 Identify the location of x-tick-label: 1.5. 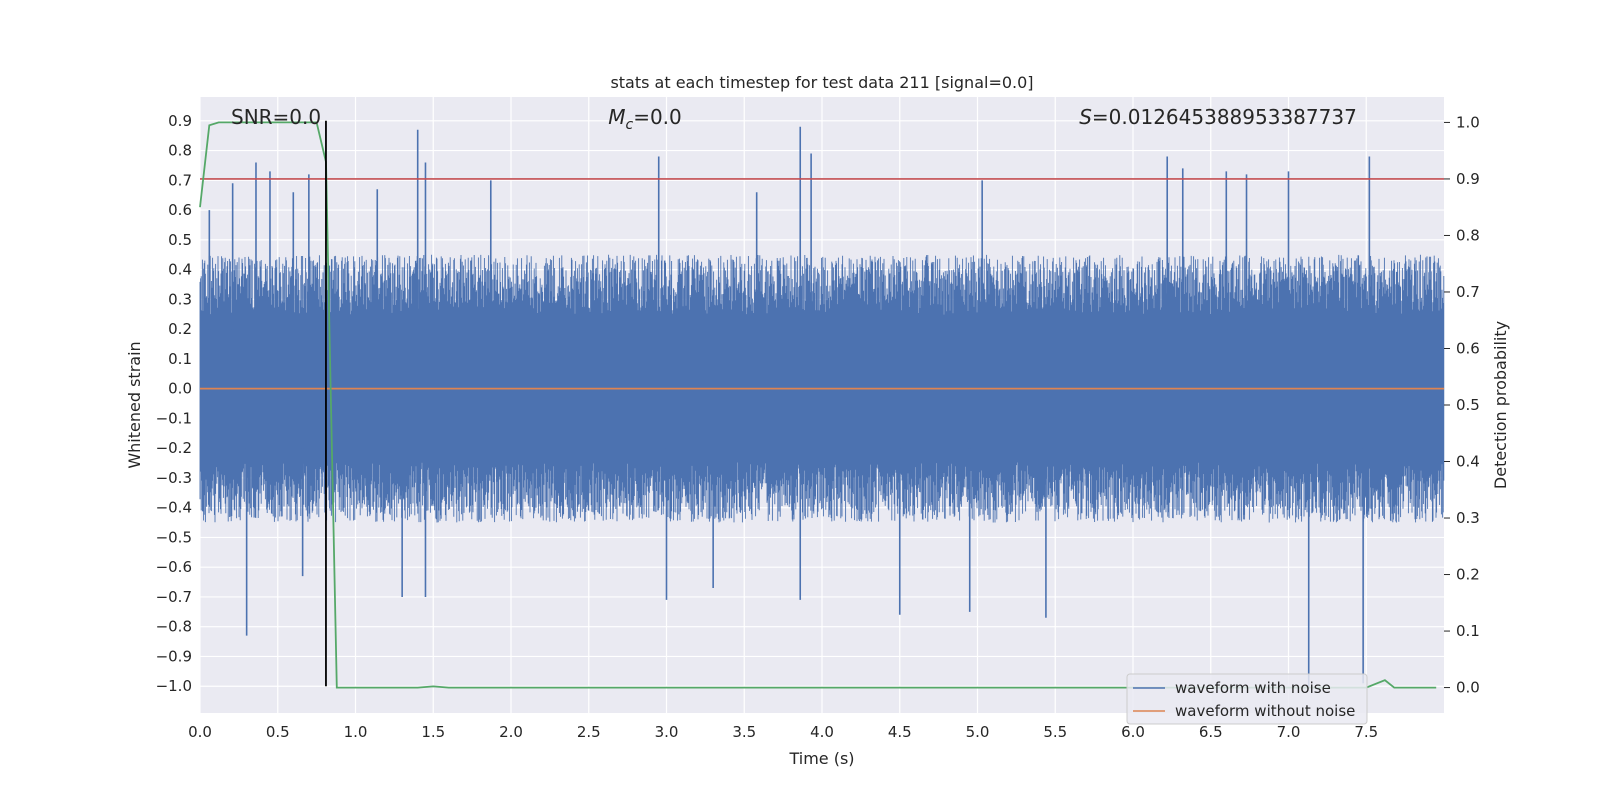
(433, 732).